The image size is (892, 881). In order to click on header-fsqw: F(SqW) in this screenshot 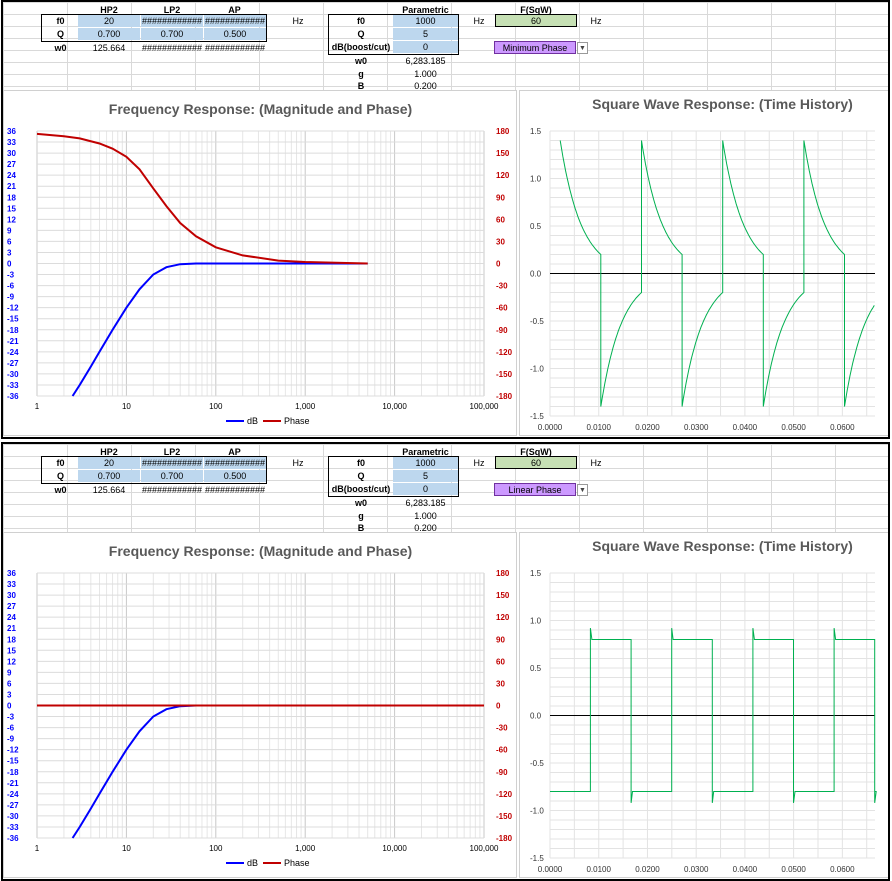, I will do `click(536, 10)`.